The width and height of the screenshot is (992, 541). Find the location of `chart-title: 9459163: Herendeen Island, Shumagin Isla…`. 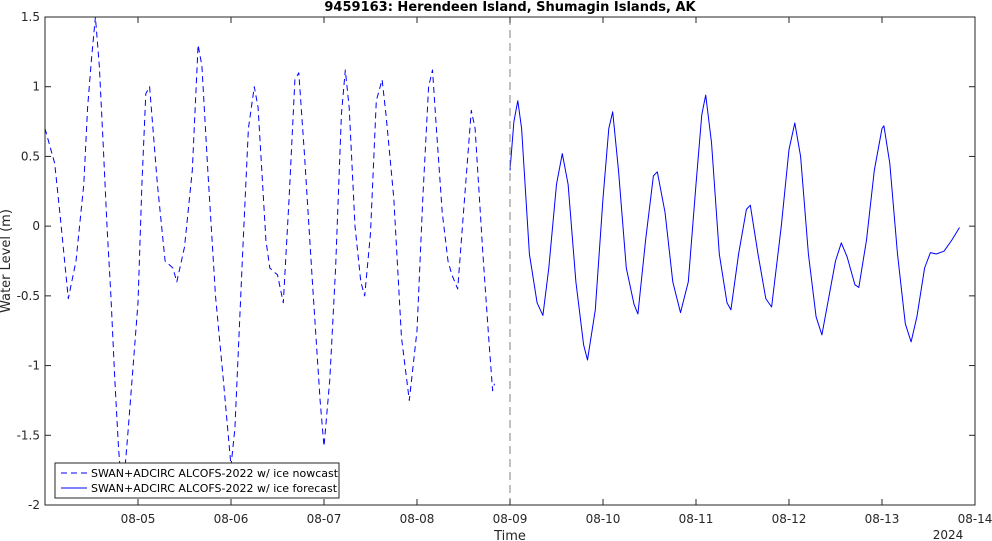

chart-title: 9459163: Herendeen Island, Shumagin Isla… is located at coordinates (510, 7).